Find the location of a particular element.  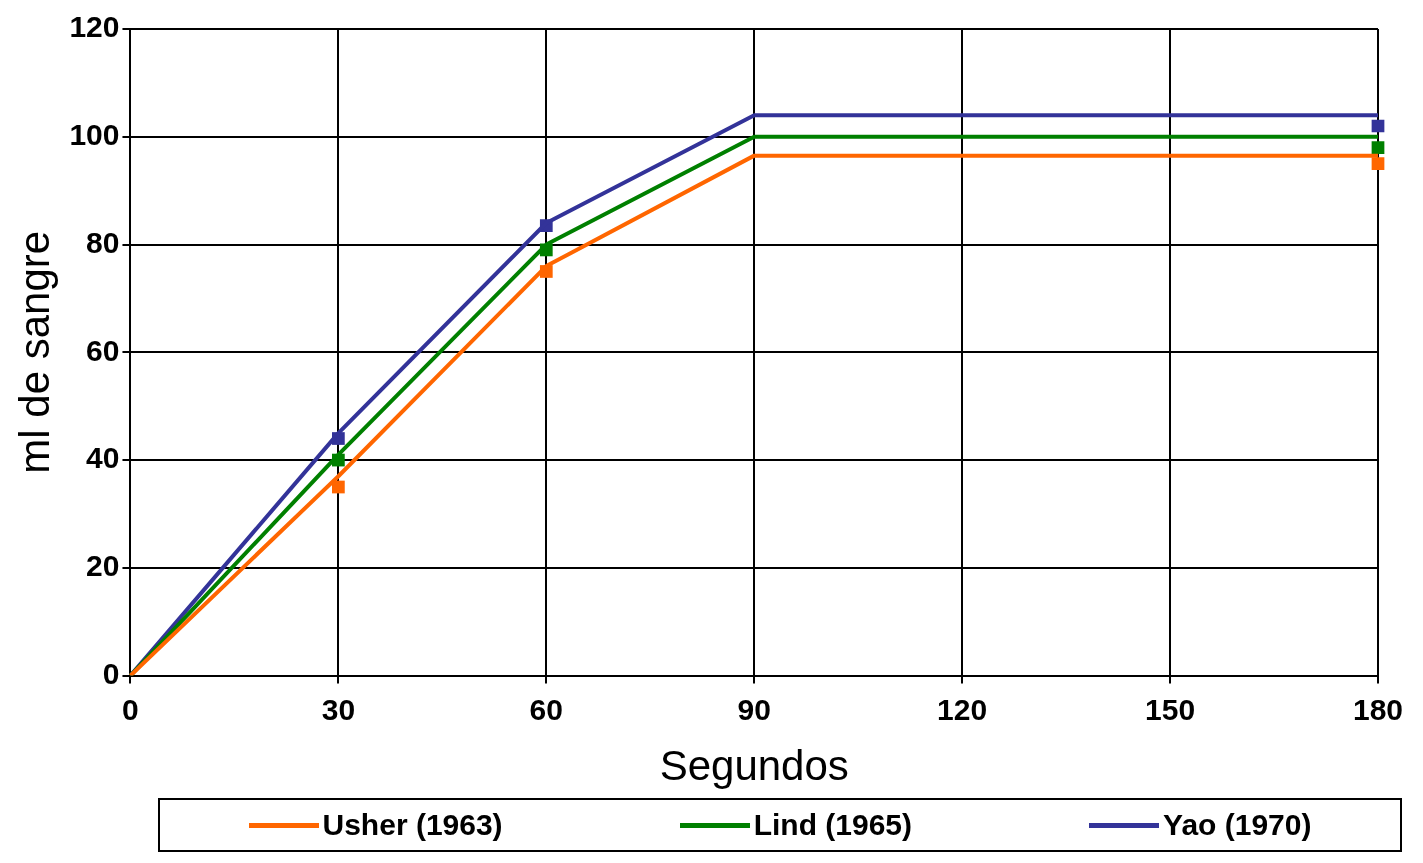

x-tick-label: 150 is located at coordinates (1170, 709).